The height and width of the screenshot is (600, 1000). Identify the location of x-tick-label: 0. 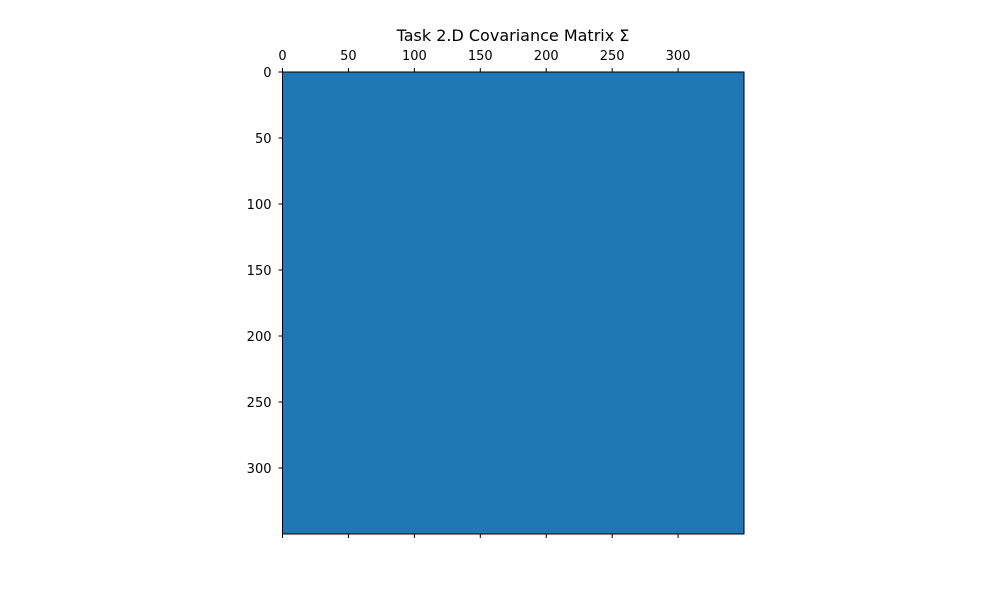
(282, 56).